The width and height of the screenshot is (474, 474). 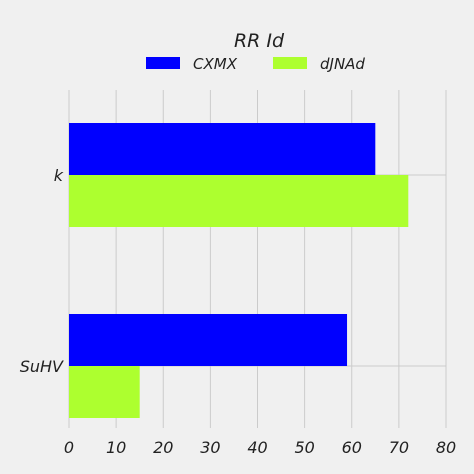 I want to click on y-tick-label: k, so click(x=59, y=175).